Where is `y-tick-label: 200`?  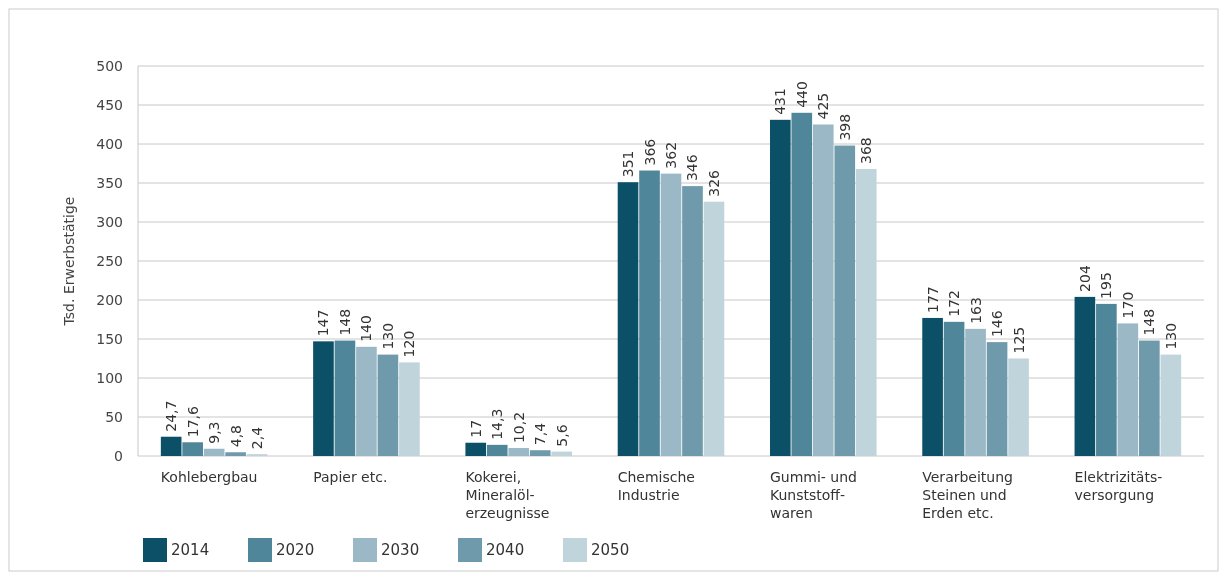
y-tick-label: 200 is located at coordinates (109, 299).